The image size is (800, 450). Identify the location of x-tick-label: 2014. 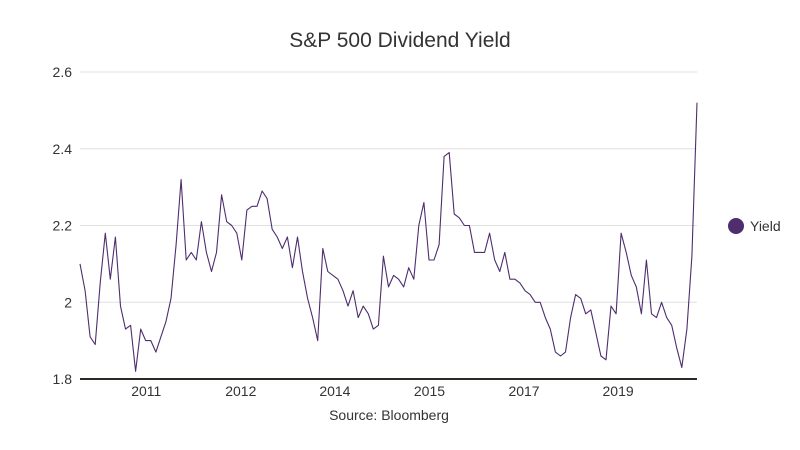
(334, 391).